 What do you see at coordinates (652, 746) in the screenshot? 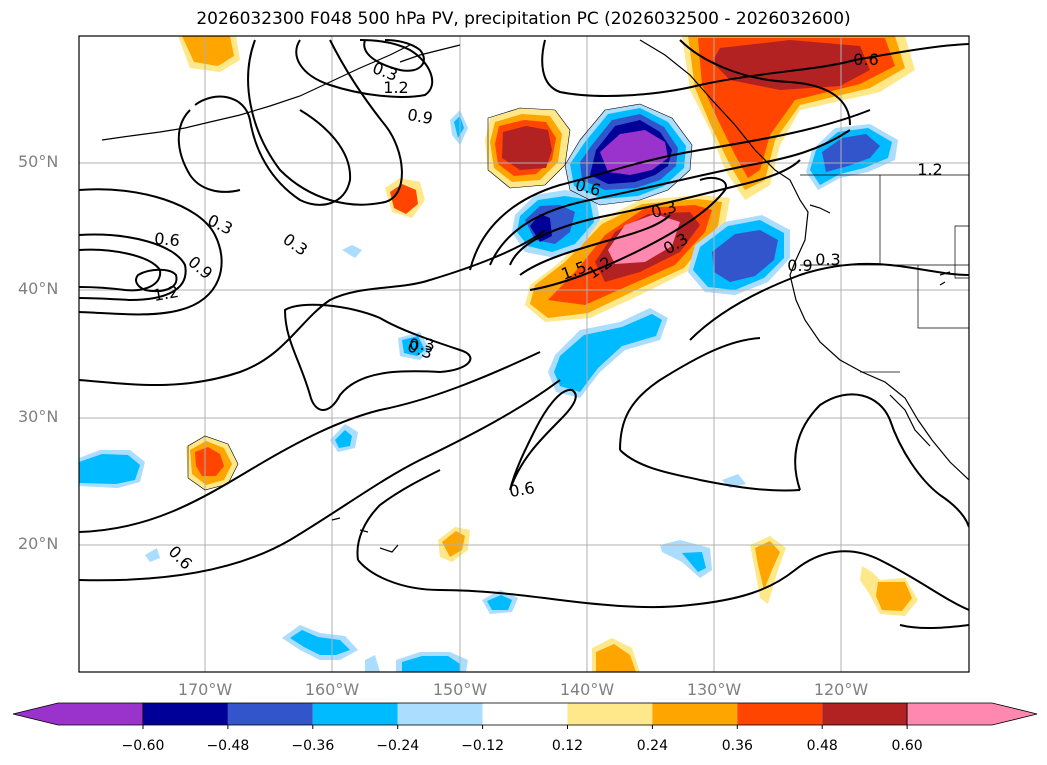
I see `colorbar-tick-label: 0.24` at bounding box center [652, 746].